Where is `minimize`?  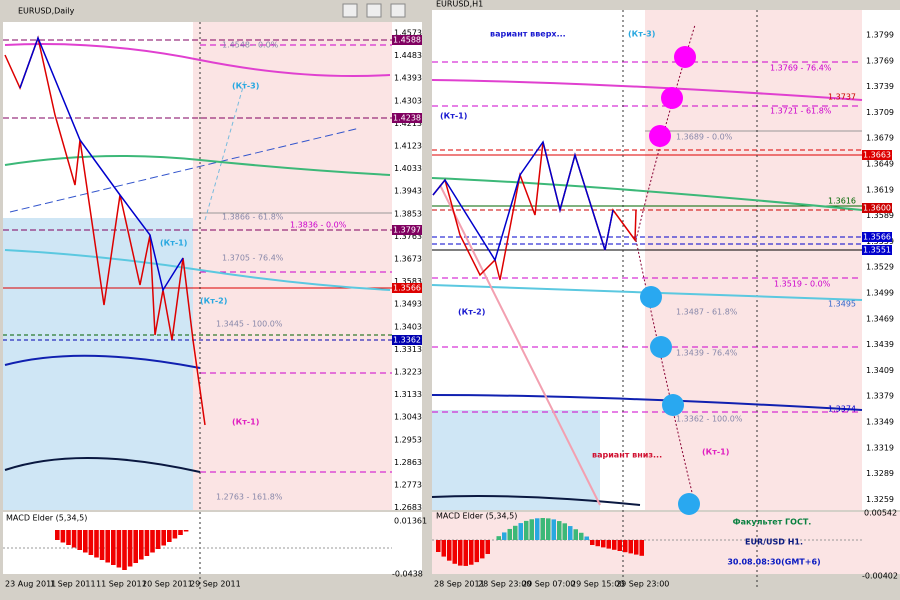 minimize is located at coordinates (350, 10).